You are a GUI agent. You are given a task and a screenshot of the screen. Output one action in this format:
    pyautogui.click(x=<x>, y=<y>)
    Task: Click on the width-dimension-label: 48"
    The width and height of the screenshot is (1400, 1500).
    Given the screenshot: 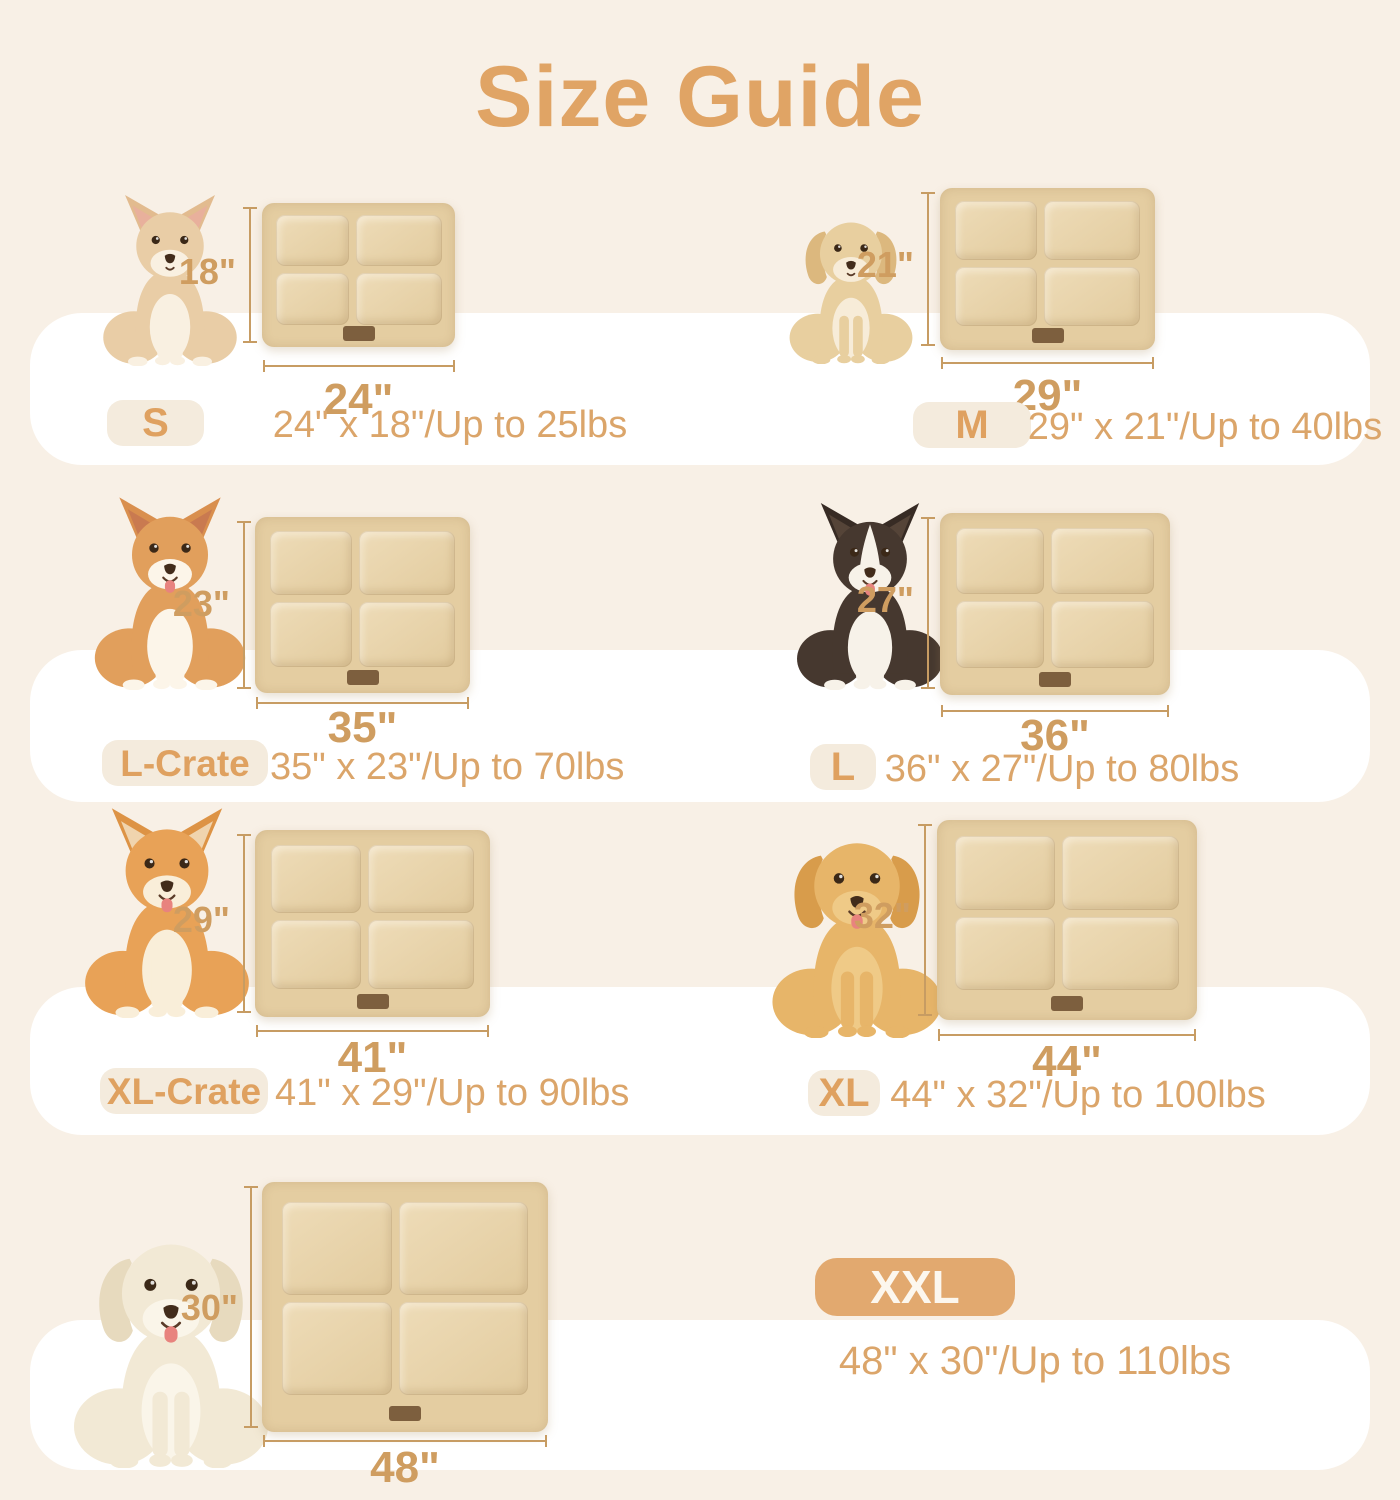 What is the action you would take?
    pyautogui.click(x=405, y=1467)
    